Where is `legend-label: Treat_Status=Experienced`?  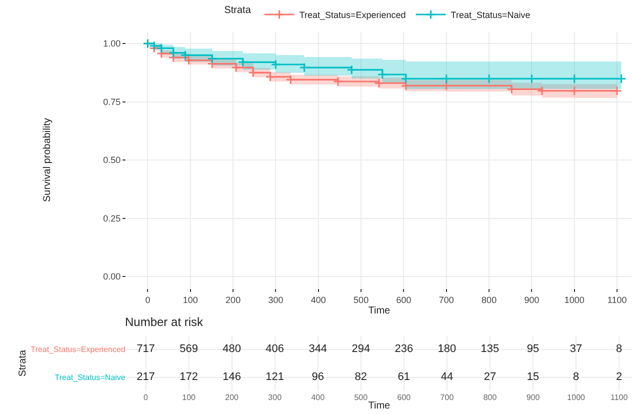
legend-label: Treat_Status=Experienced is located at coordinates (352, 15).